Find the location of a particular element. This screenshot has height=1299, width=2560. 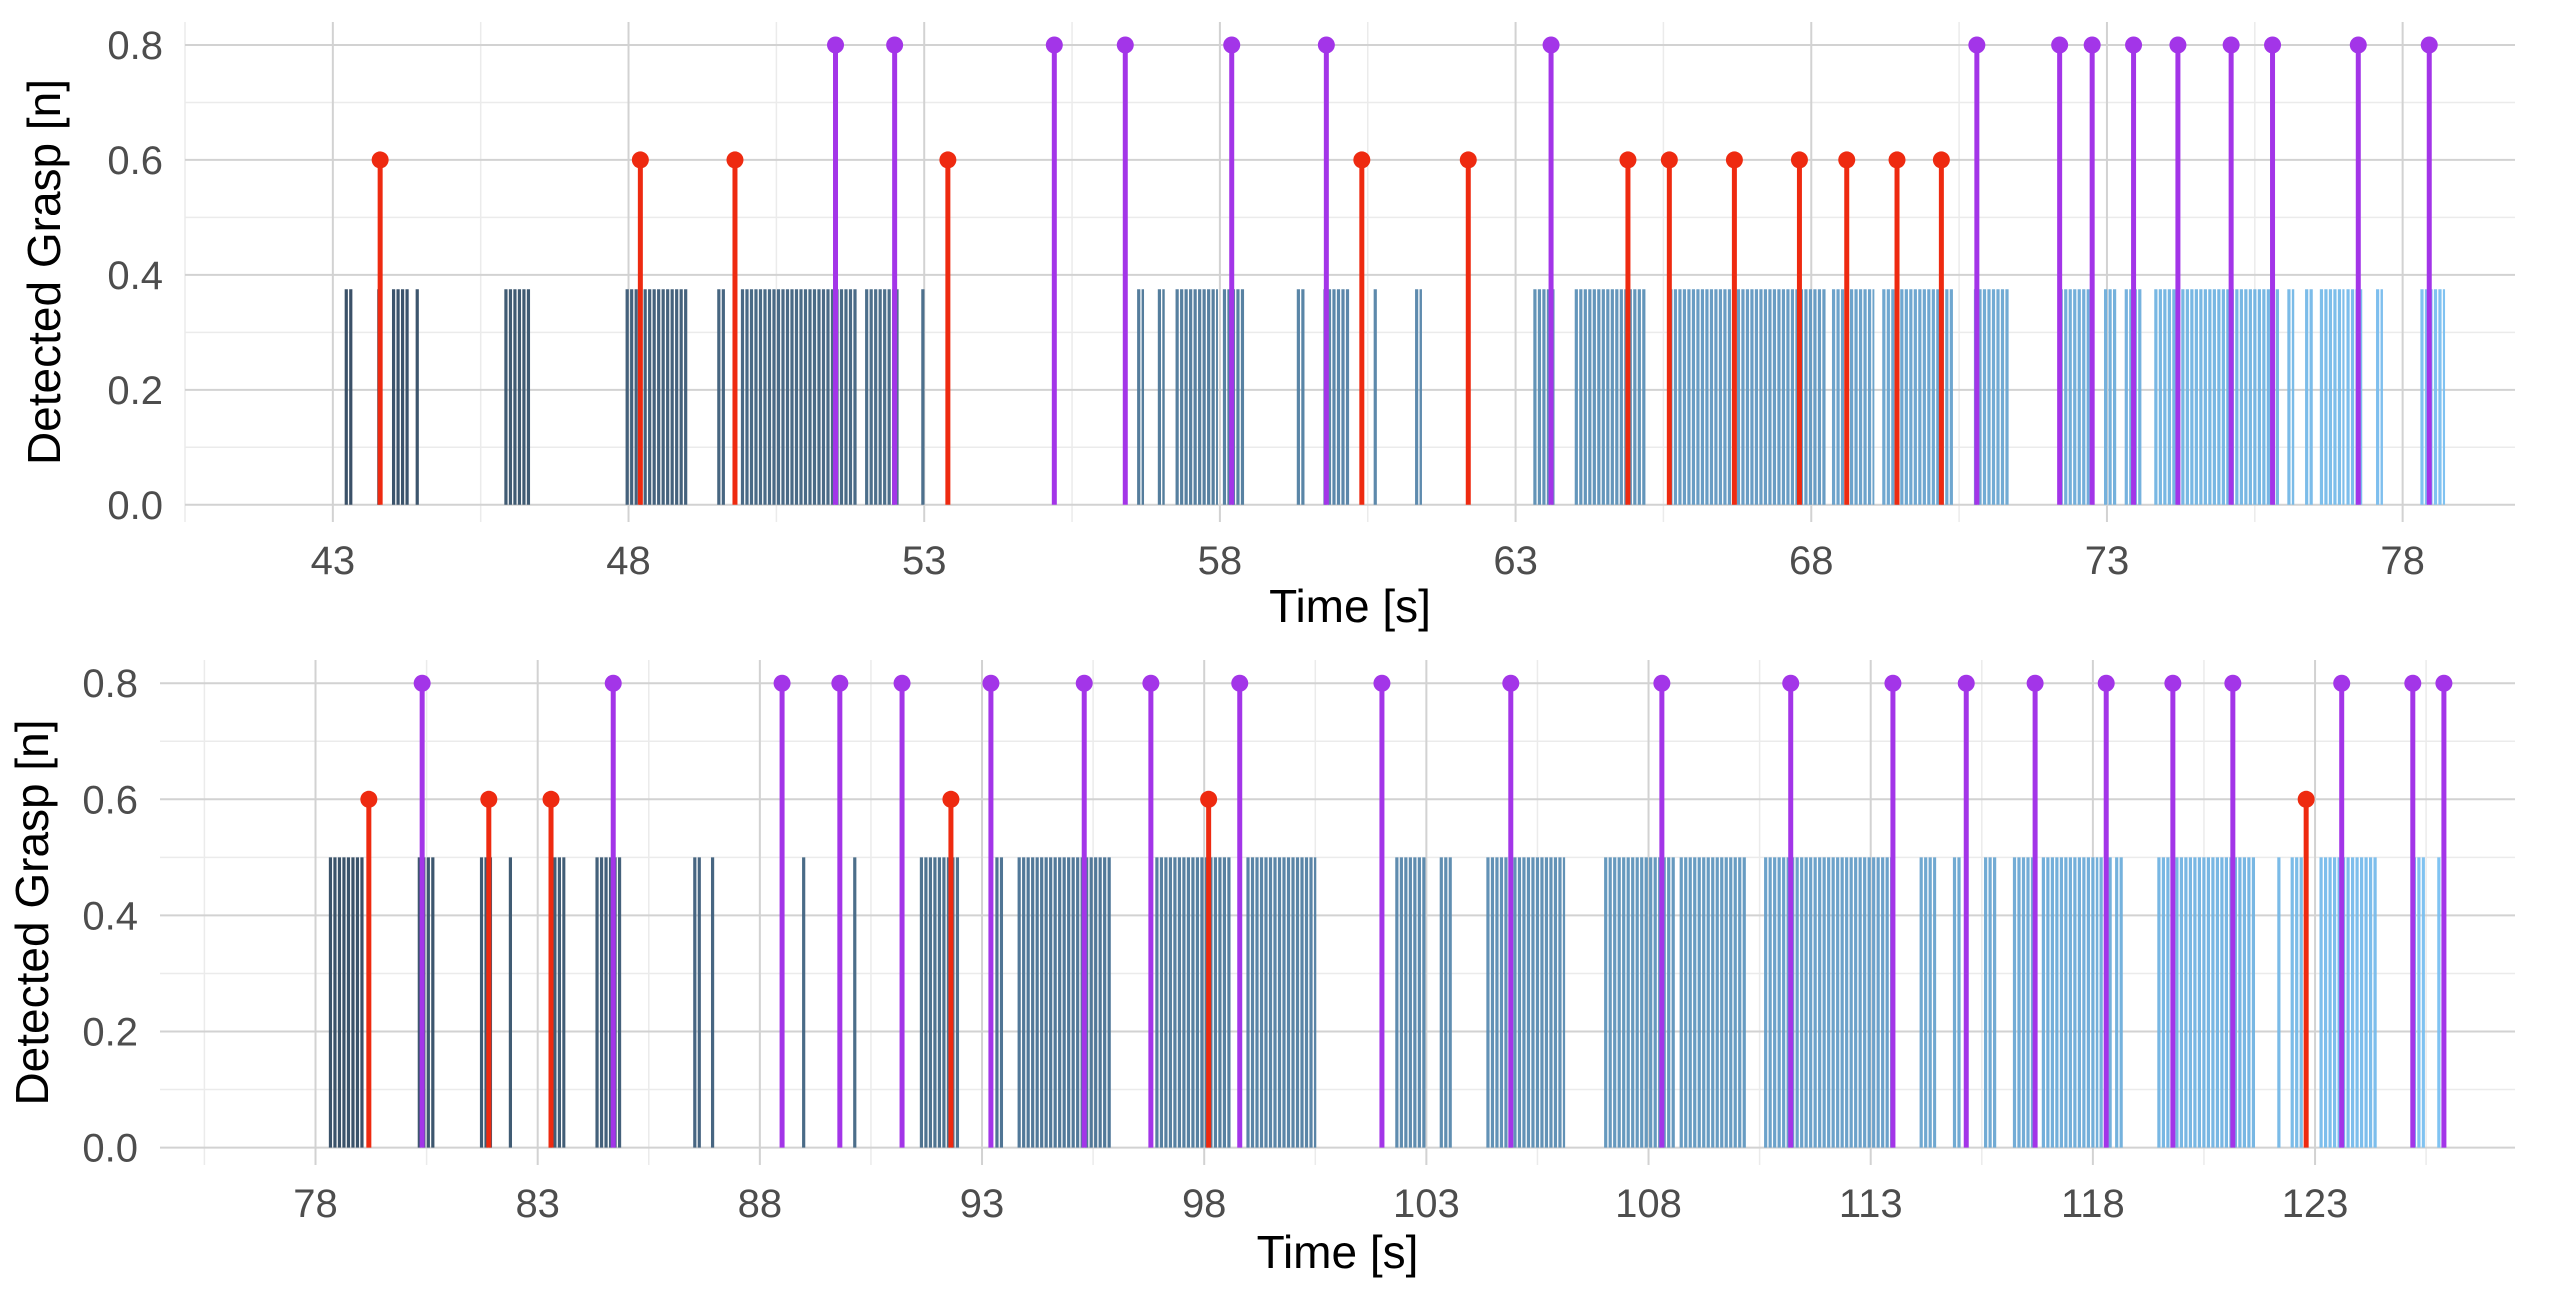

x-tick-label: 58 is located at coordinates (1220, 561).